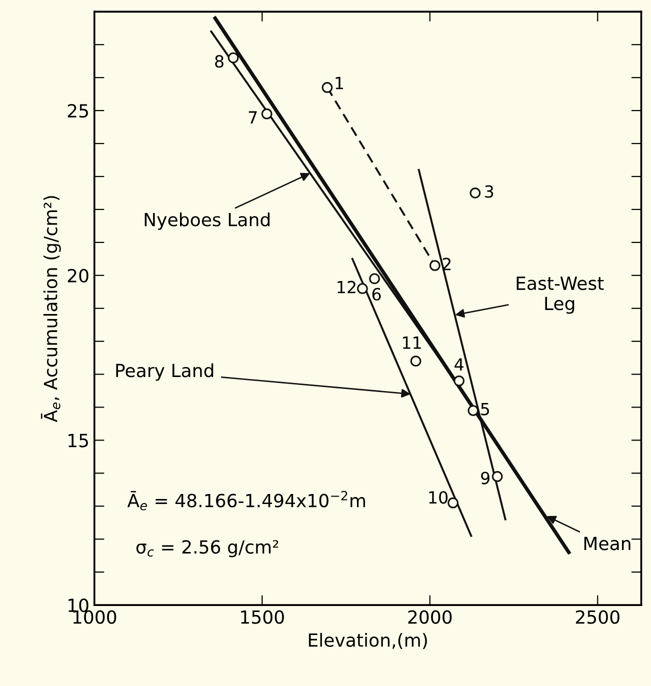 This screenshot has height=686, width=651. I want to click on annotation: Nyeboes Land, so click(207, 221).